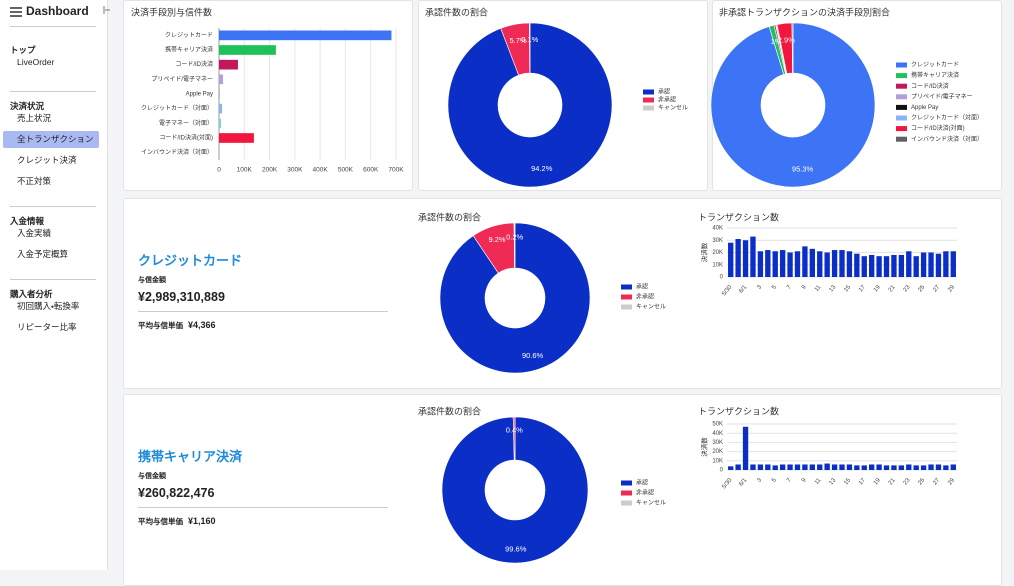 Image resolution: width=1014 pixels, height=586 pixels. What do you see at coordinates (371, 170) in the screenshot?
I see `x-tick-label: 600K` at bounding box center [371, 170].